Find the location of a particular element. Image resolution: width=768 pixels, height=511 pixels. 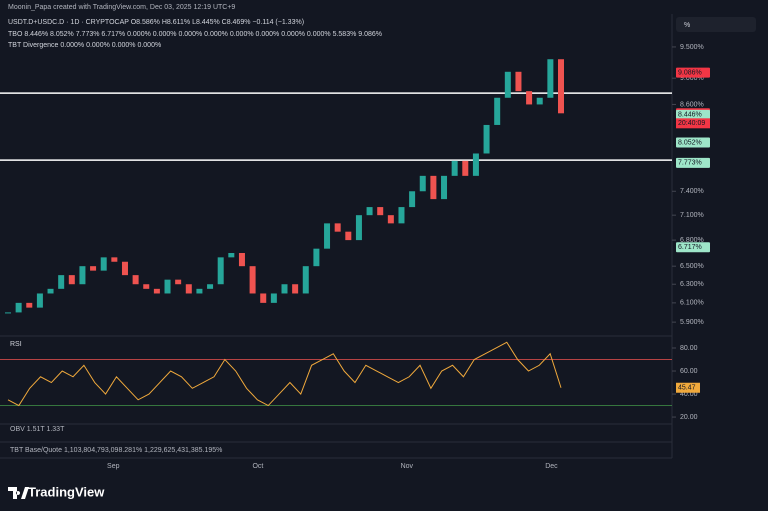

x-tick-label: Dec is located at coordinates (551, 466).